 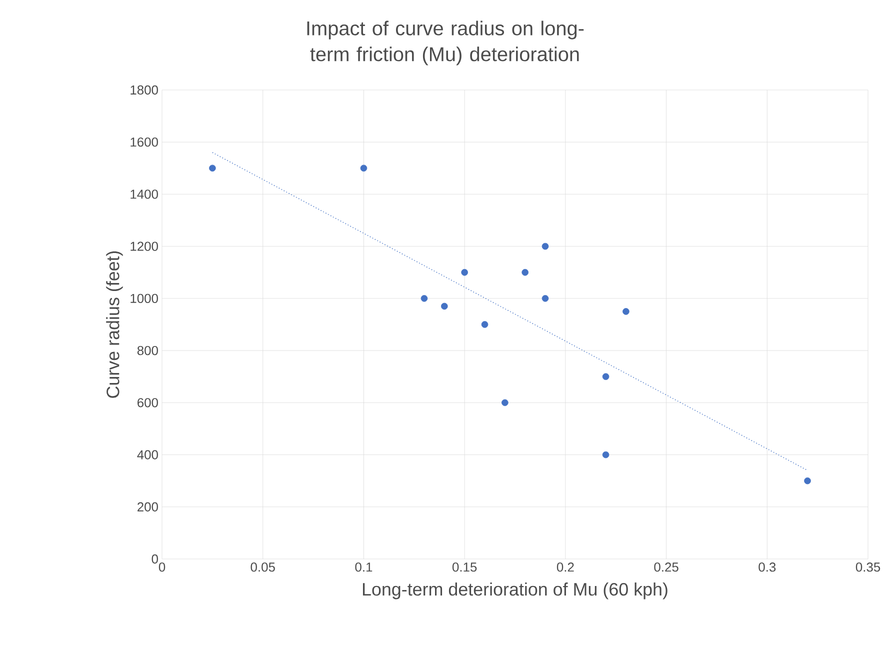 What do you see at coordinates (262, 567) in the screenshot?
I see `x-tick-label: 0.05` at bounding box center [262, 567].